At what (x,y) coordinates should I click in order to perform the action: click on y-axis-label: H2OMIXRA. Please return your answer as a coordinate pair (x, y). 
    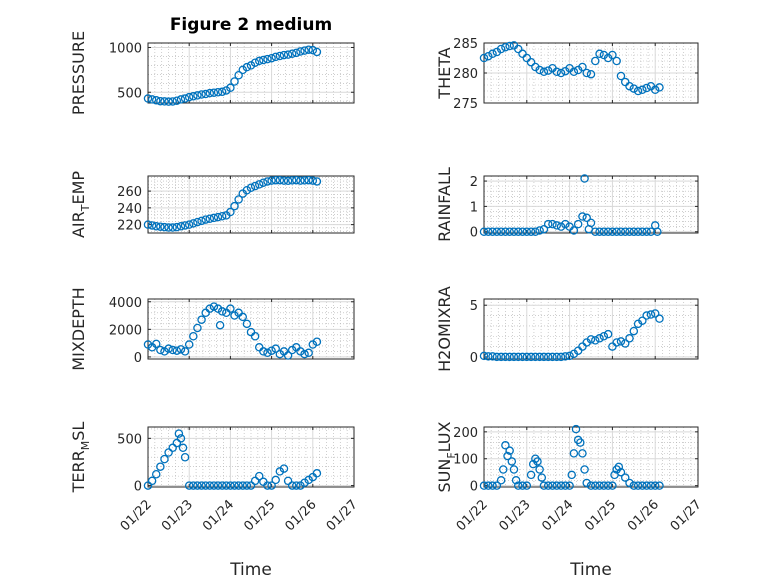
    Looking at the image, I should click on (444, 329).